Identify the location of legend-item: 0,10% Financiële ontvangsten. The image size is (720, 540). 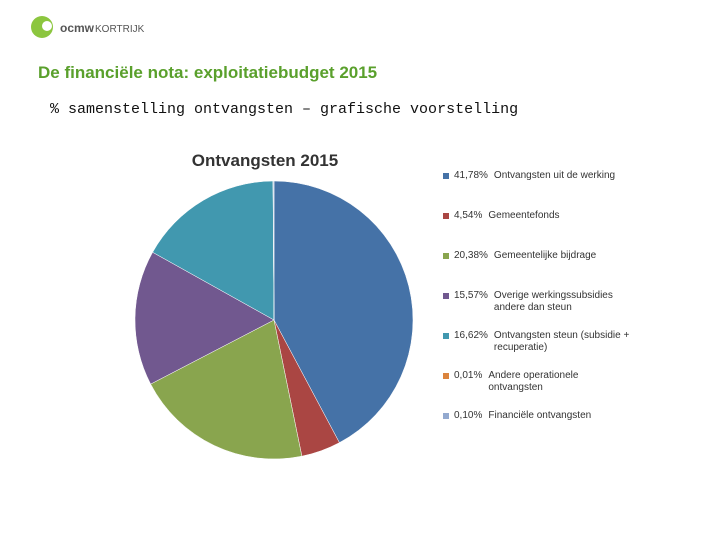
(536, 430).